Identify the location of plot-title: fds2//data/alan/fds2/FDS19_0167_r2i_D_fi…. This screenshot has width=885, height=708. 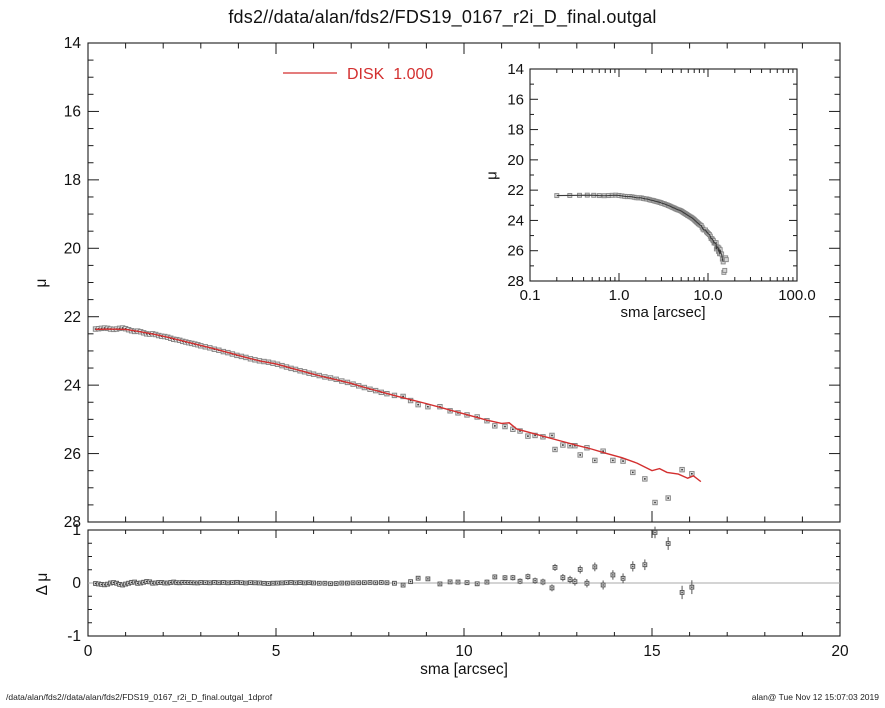
(442, 17).